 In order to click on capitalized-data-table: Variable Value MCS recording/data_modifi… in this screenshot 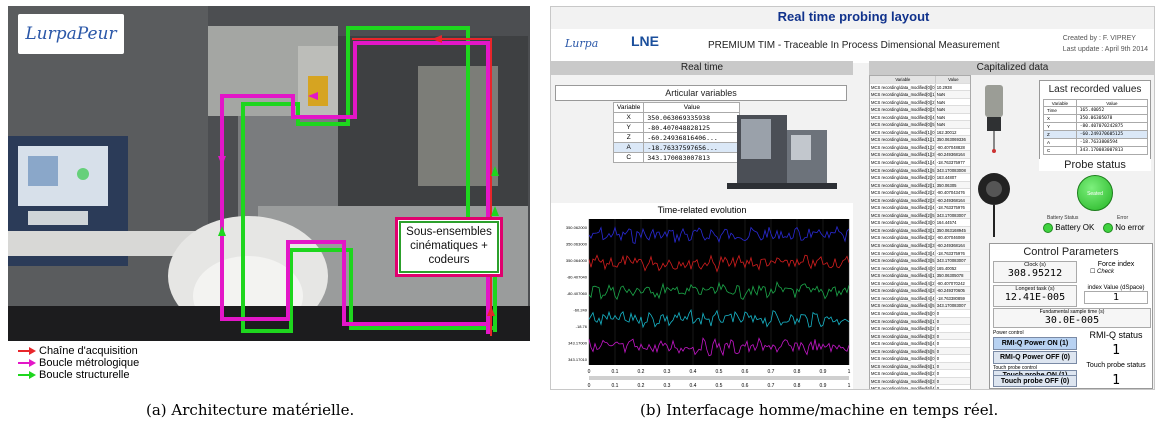, I will do `click(920, 232)`.